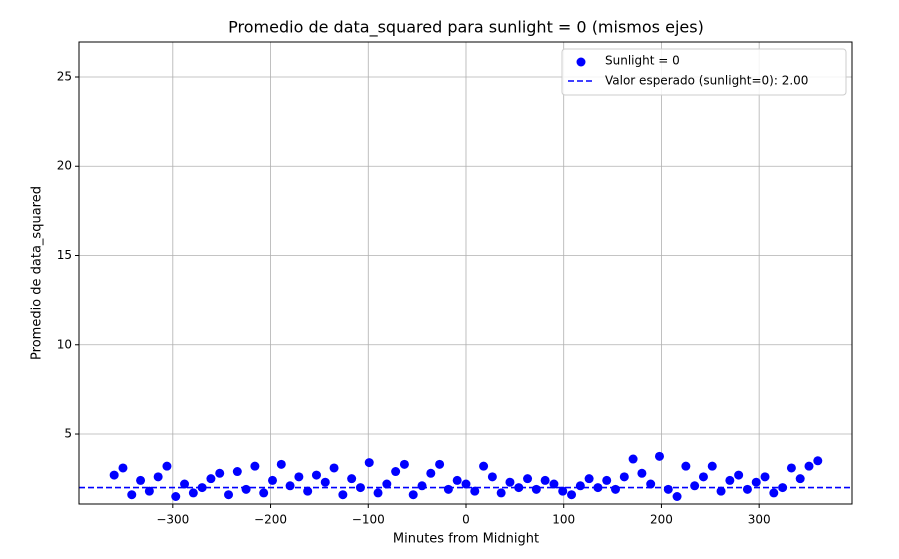 The height and width of the screenshot is (559, 899). Describe the element at coordinates (37, 273) in the screenshot. I see `y-axis-label: Promedio de data_squared` at that location.